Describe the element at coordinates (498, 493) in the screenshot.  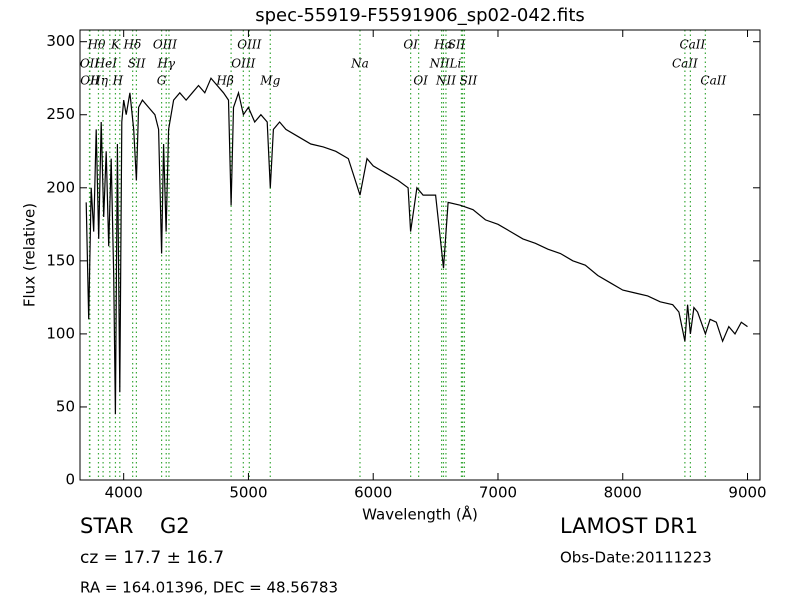
I see `x-tick-label: 7000` at that location.